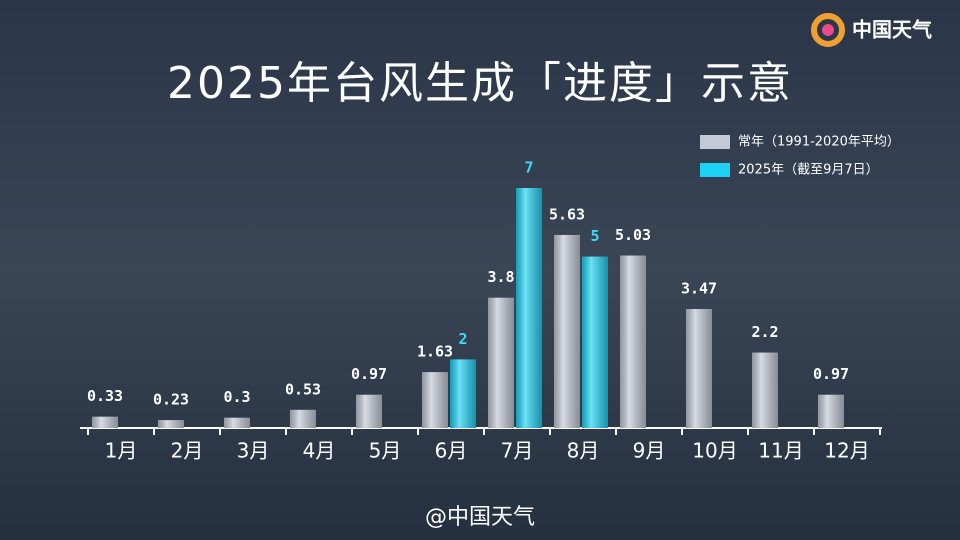 The height and width of the screenshot is (540, 960). I want to click on x-tick-label: 3月, so click(253, 451).